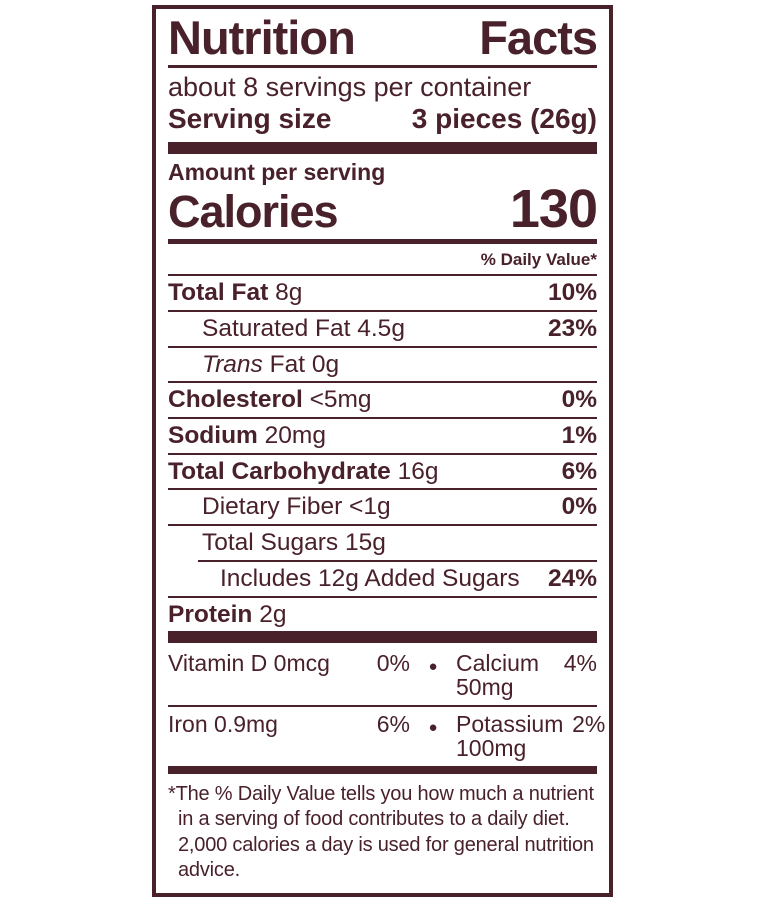 This screenshot has width=765, height=897. I want to click on nutrient-row-total-carbohydrate: Total Carbohydrate 16g 6%, so click(382, 470).